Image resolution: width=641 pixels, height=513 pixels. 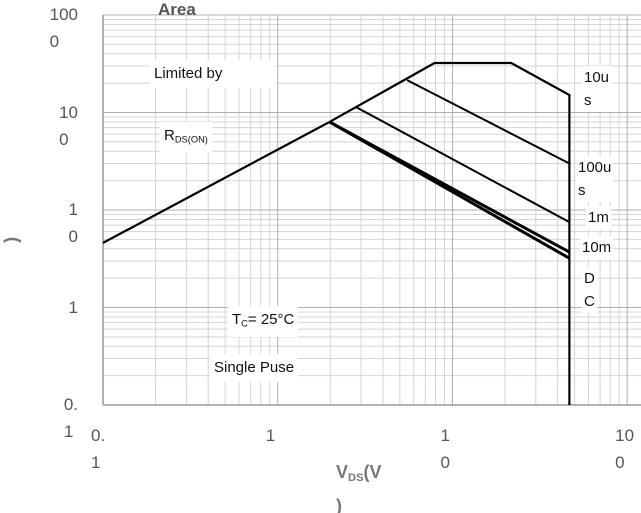 I want to click on annotation: TC= 25°C, so click(x=263, y=322).